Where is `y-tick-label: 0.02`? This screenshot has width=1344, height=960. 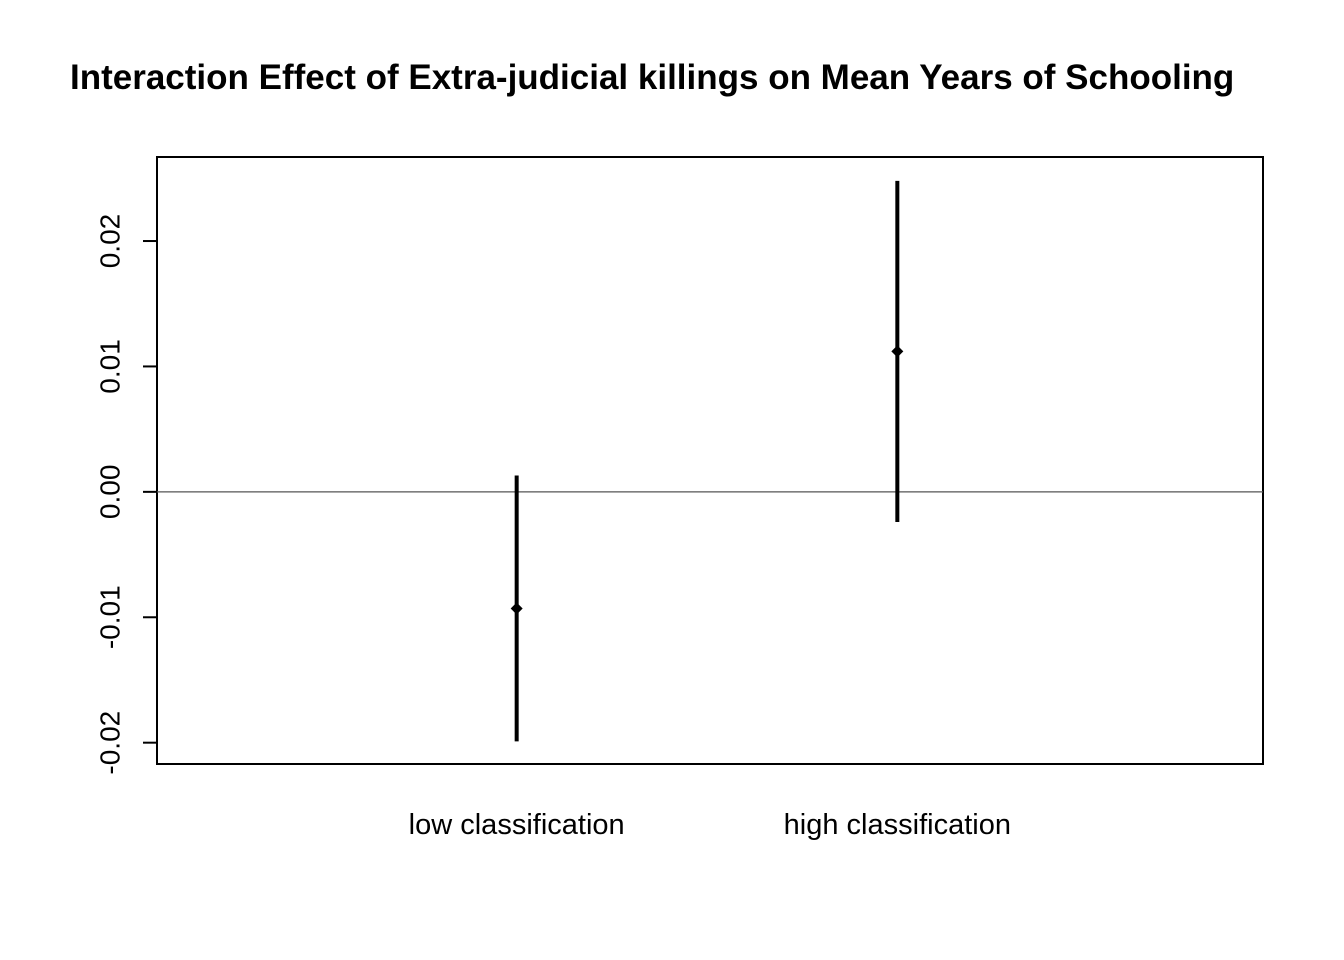
y-tick-label: 0.02 is located at coordinates (109, 241).